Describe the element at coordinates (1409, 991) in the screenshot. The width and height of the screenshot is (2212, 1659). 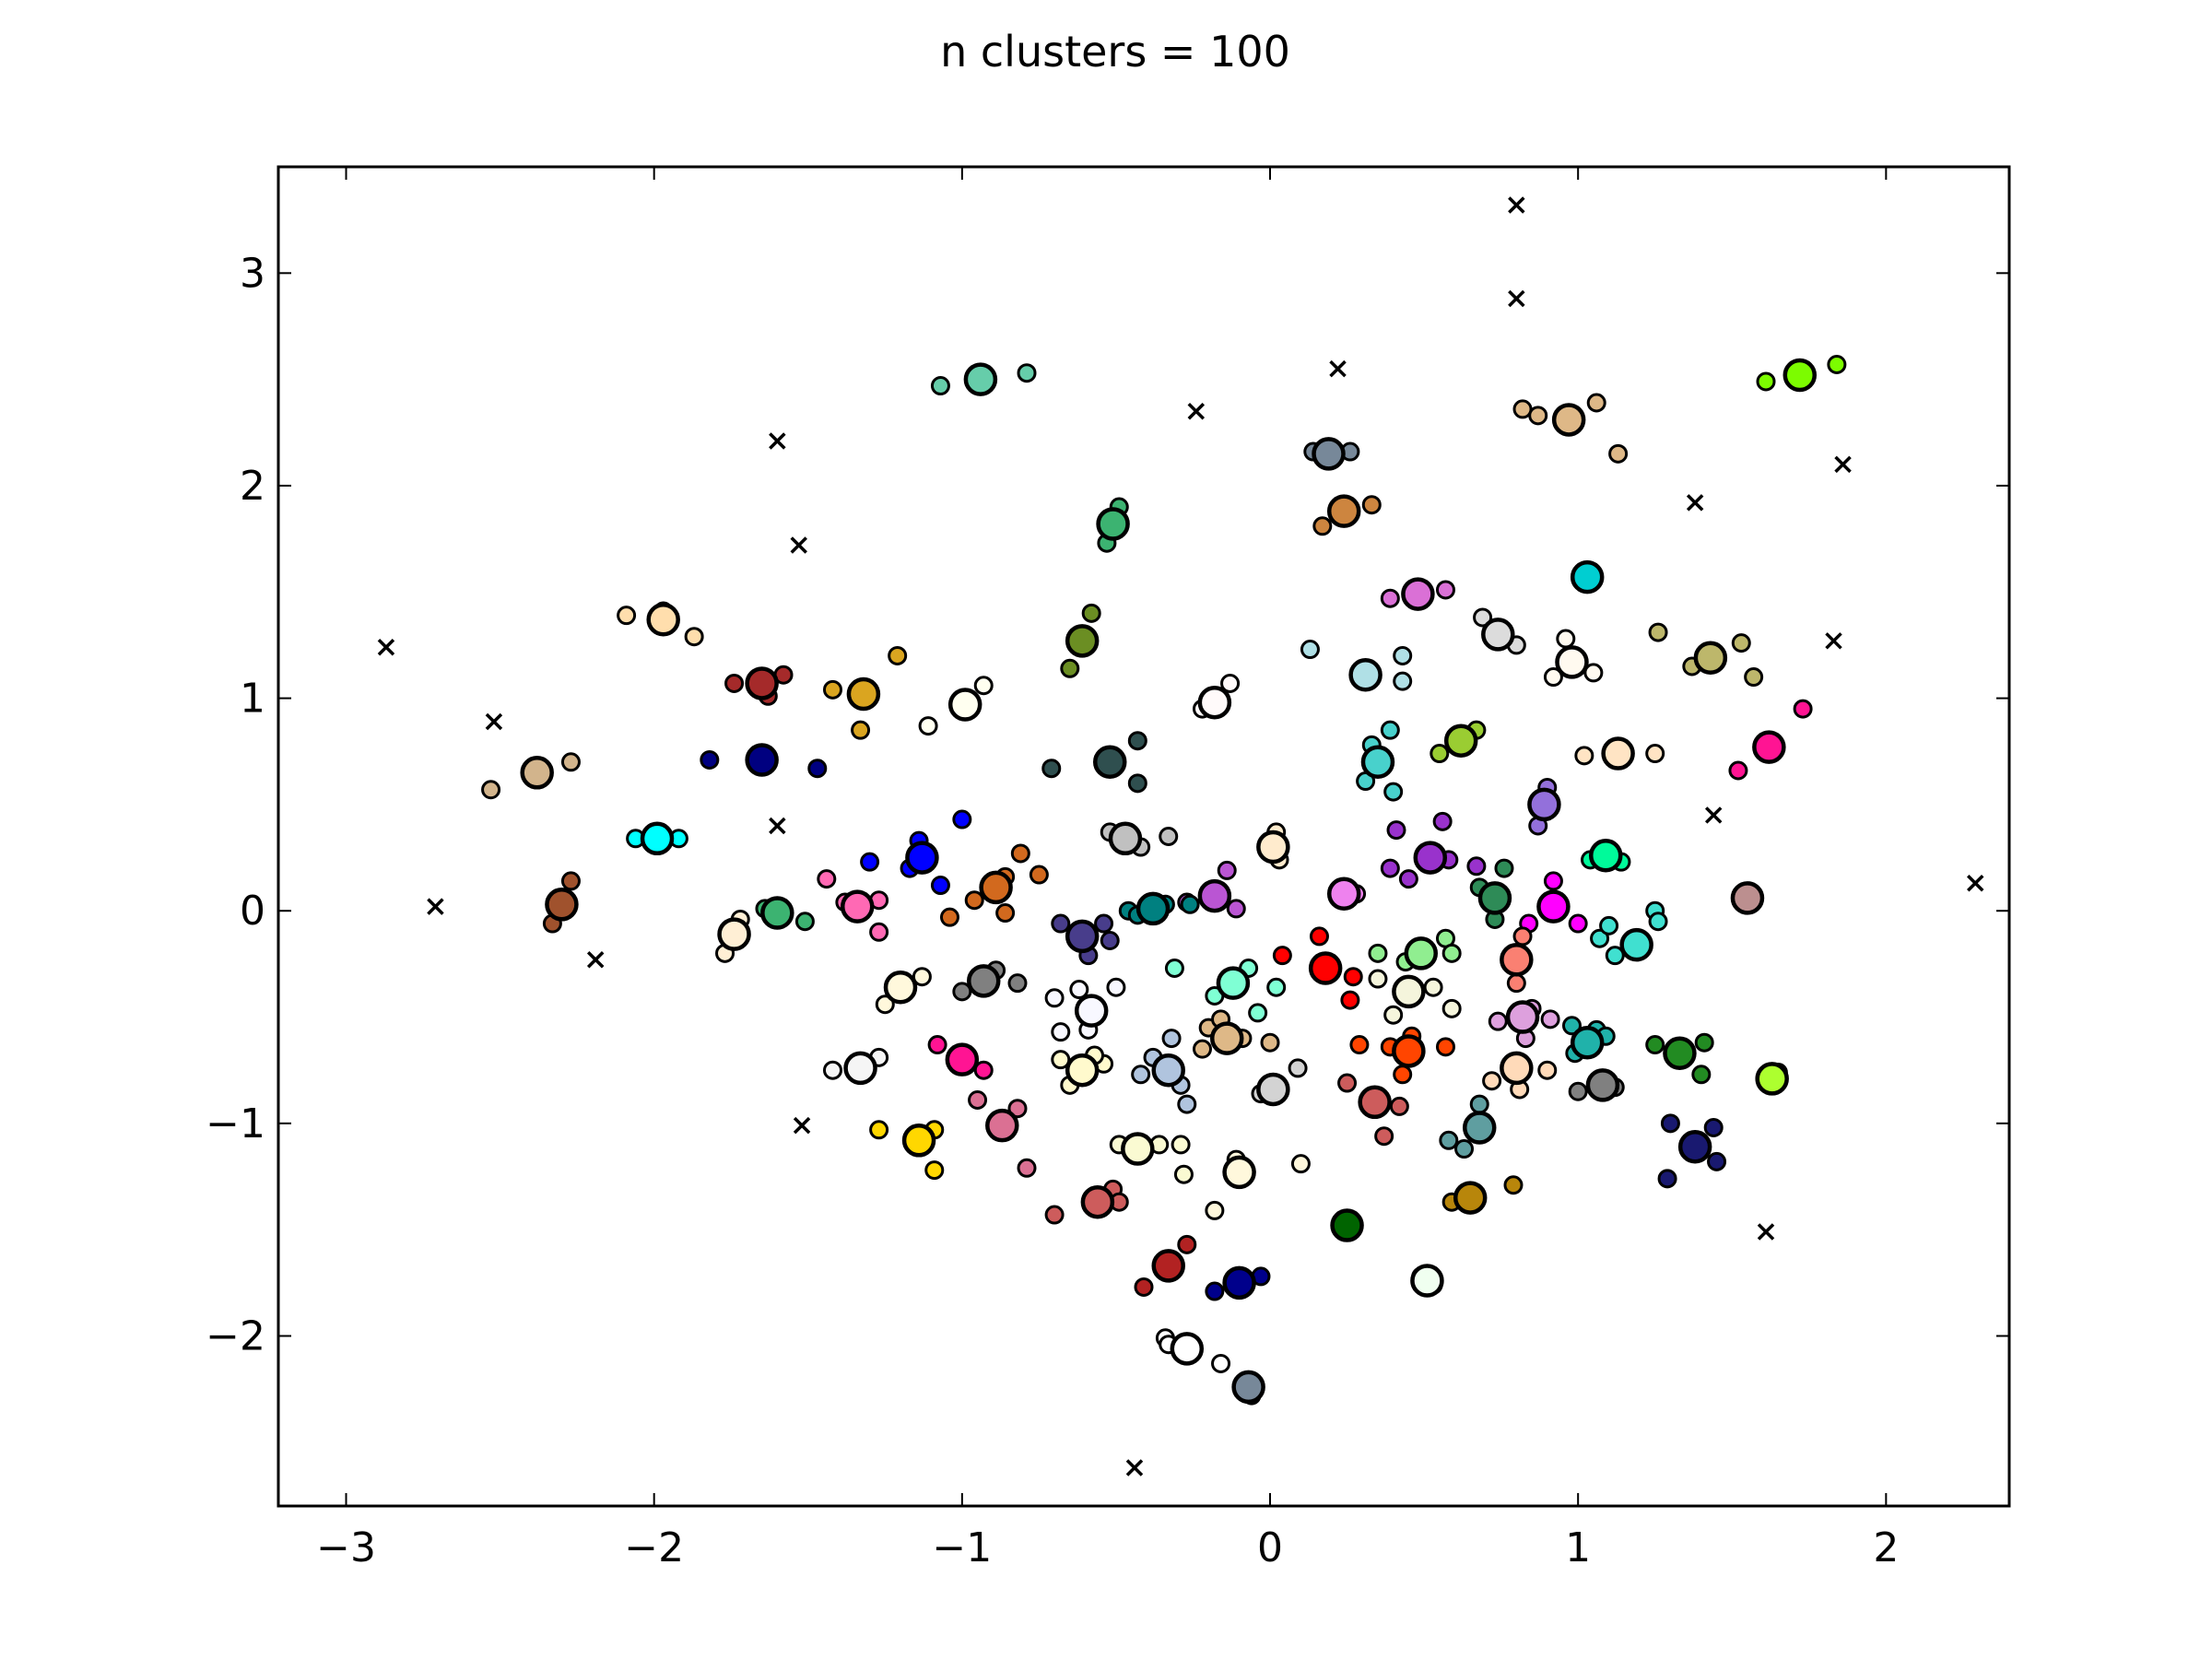
I see `cluster-51-center-point` at that location.